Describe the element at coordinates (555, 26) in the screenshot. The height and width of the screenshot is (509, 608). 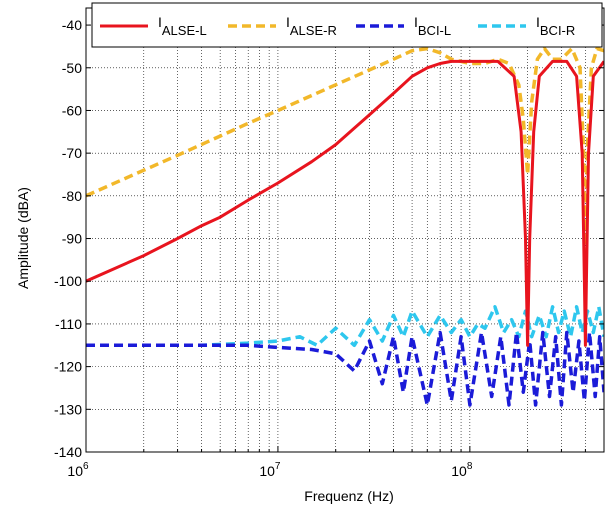
I see `legend-label-bci-r: IBCI-R` at that location.